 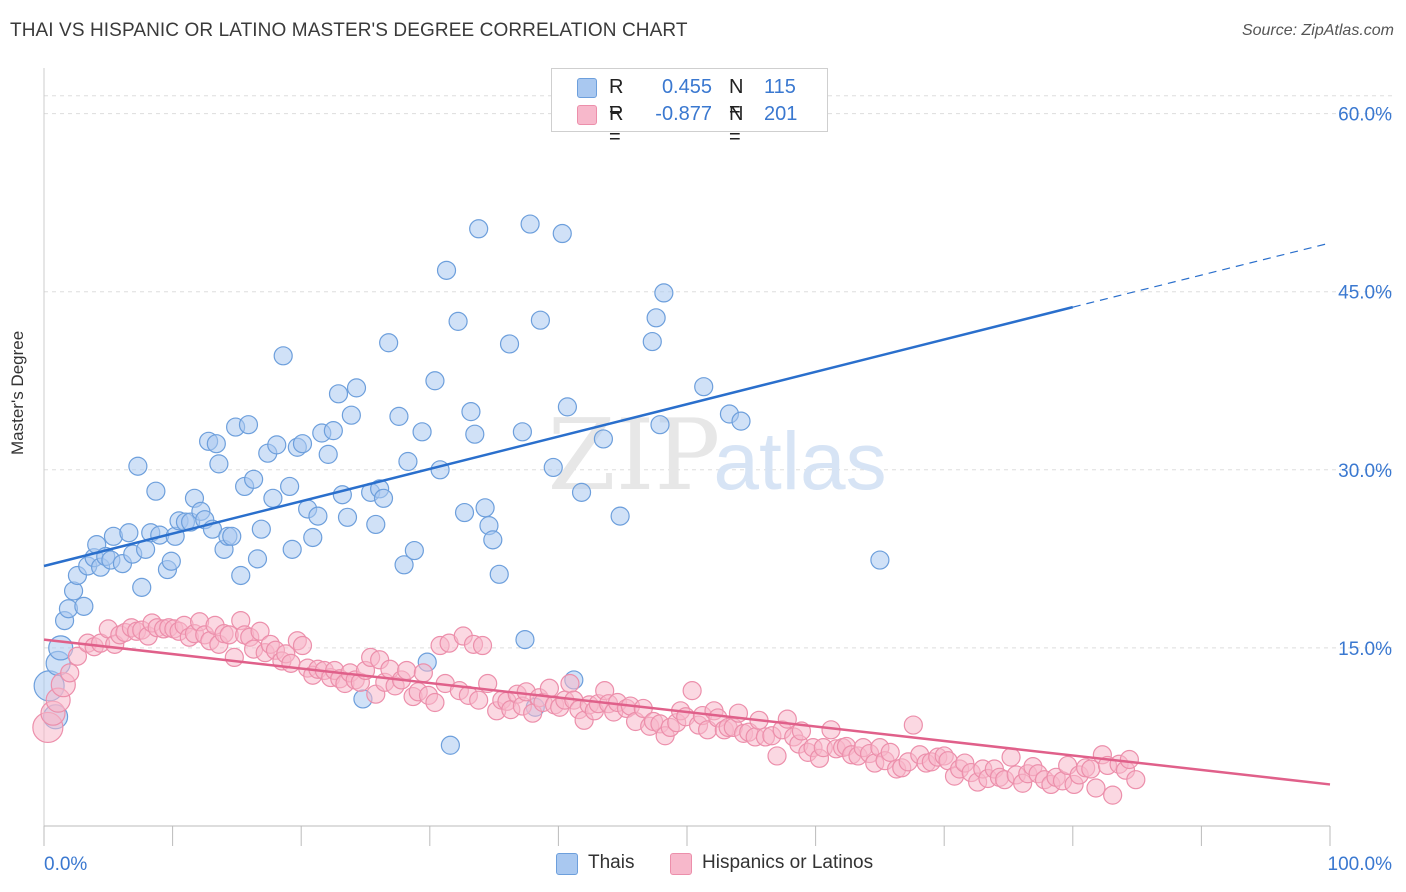 I want to click on watermark-atlas: atlas, so click(x=799, y=461).